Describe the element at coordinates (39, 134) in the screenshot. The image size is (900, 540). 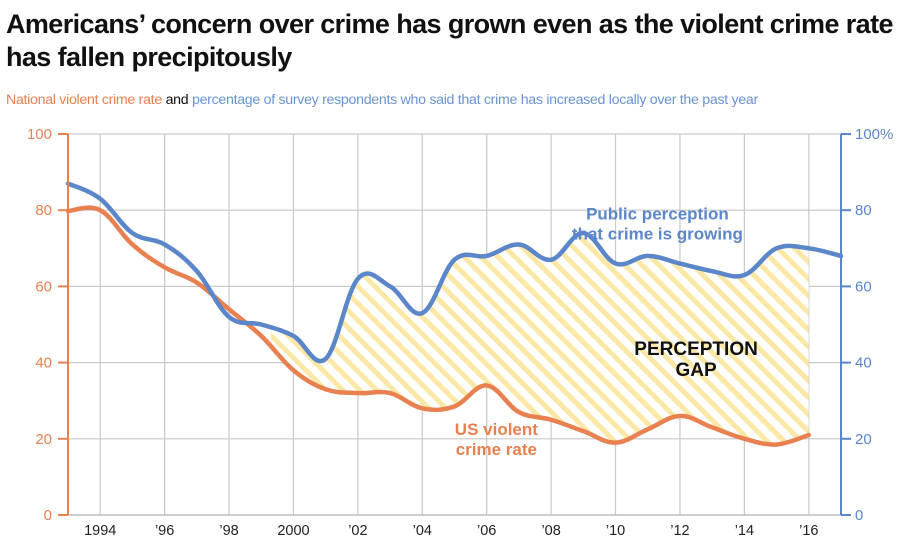
I see `left-tick-label: 100` at that location.